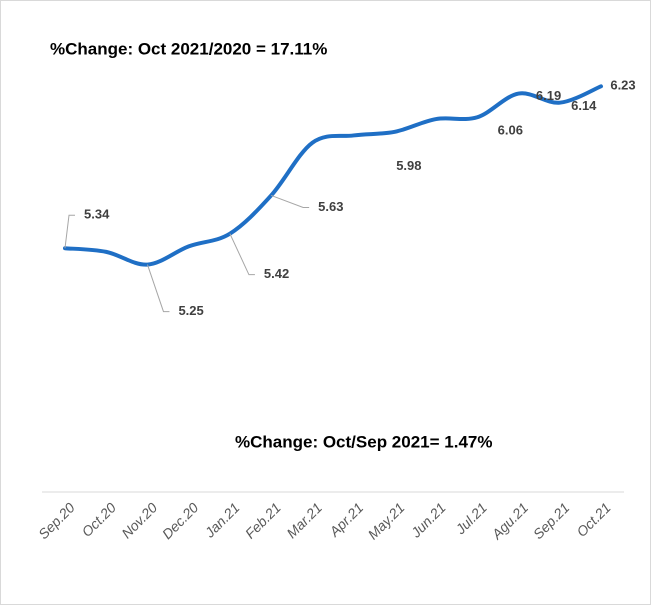  I want to click on annotation: %Change: Oct/Sep 2021= 1.47%, so click(363, 441).